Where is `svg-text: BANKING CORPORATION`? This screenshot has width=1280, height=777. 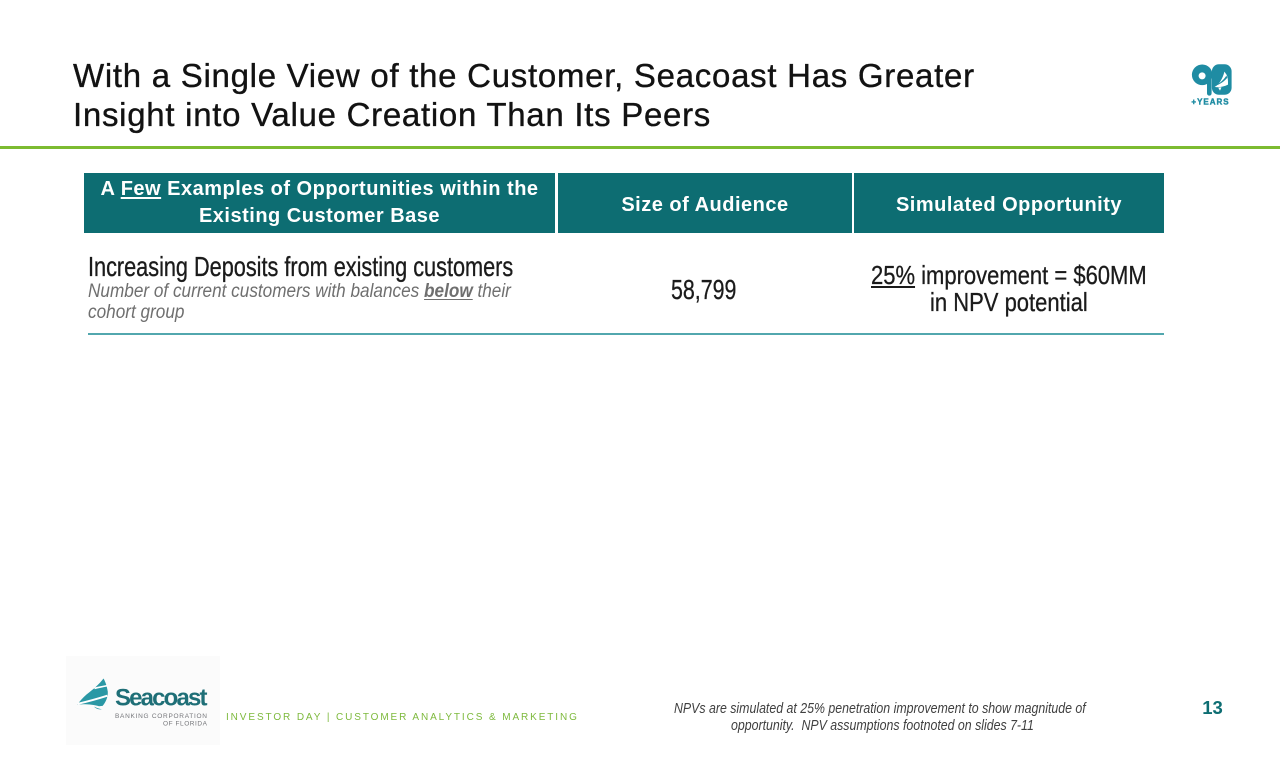 svg-text: BANKING CORPORATION is located at coordinates (161, 716).